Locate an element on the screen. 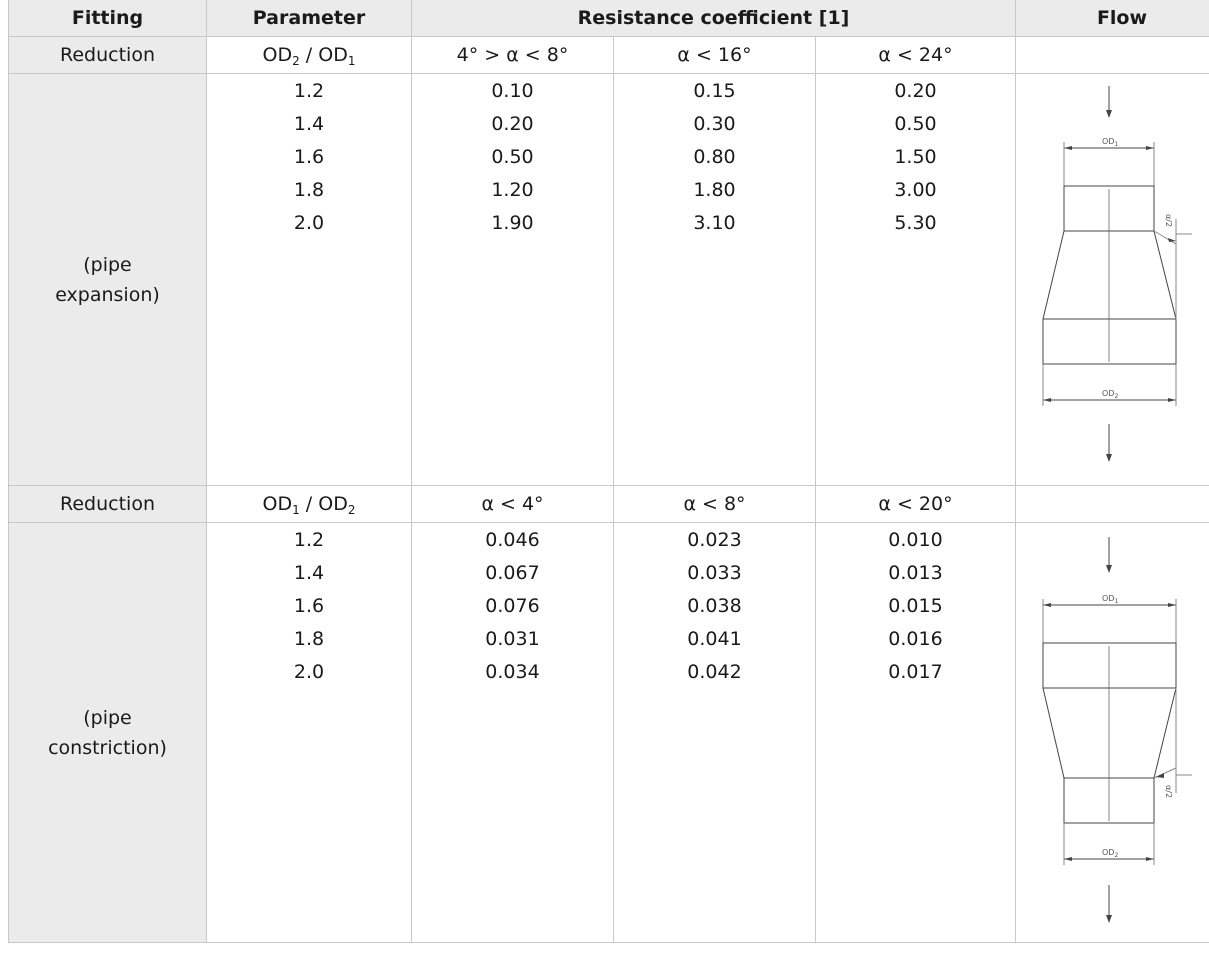  coefficient-value: 3.00 is located at coordinates (915, 190).